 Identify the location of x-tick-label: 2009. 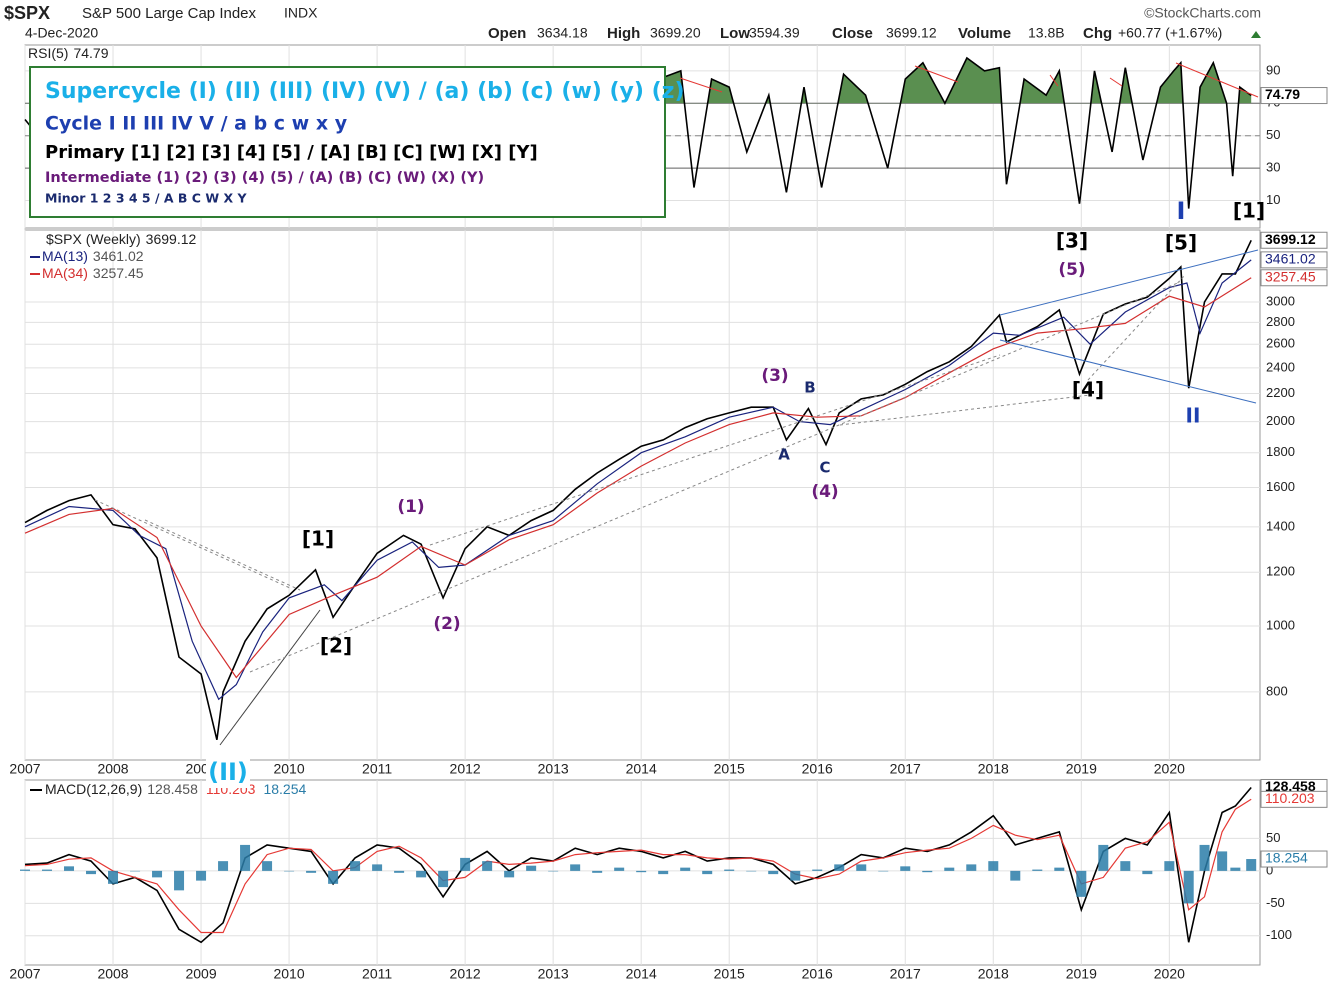
(200, 974).